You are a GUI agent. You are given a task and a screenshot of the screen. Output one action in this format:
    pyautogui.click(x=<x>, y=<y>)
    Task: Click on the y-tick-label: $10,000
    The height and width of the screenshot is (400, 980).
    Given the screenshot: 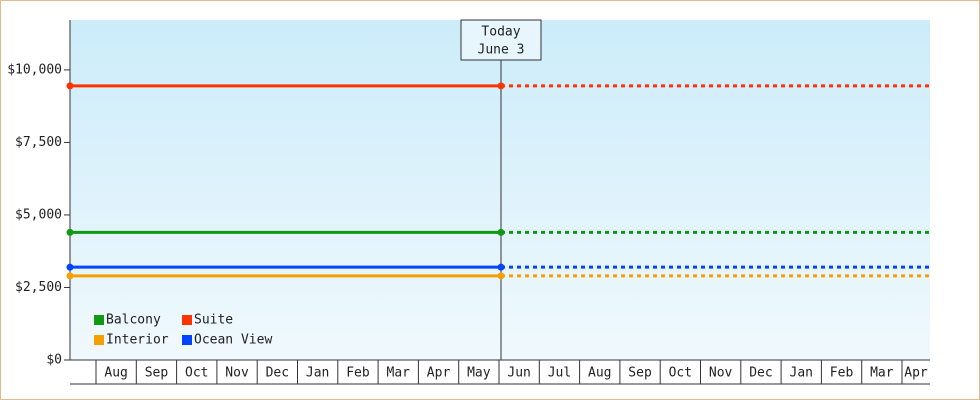 What is the action you would take?
    pyautogui.click(x=34, y=69)
    